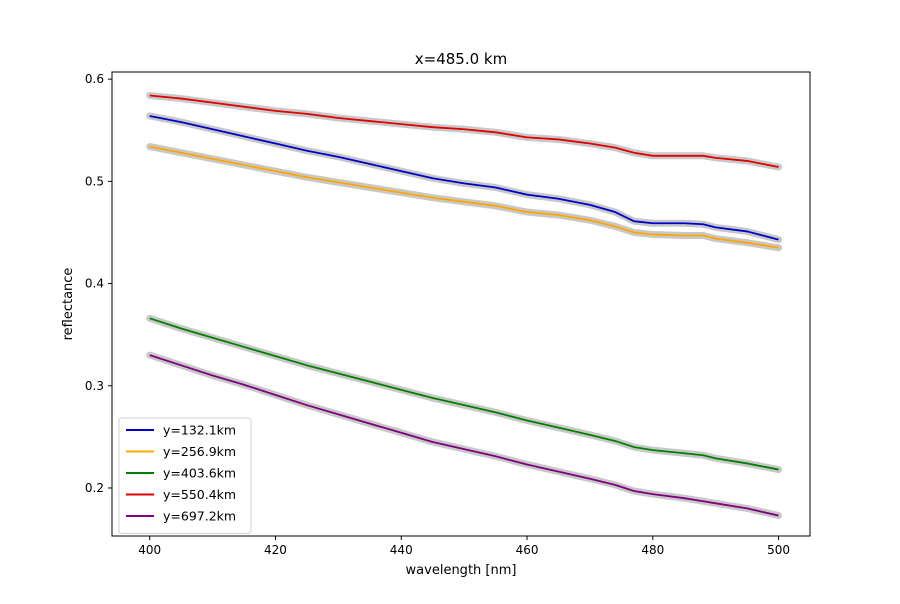  What do you see at coordinates (275, 550) in the screenshot?
I see `x-tick-label: 420` at bounding box center [275, 550].